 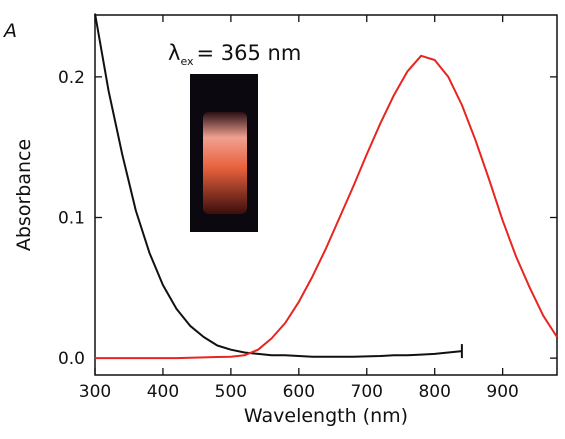 I want to click on vial, so click(x=225, y=163).